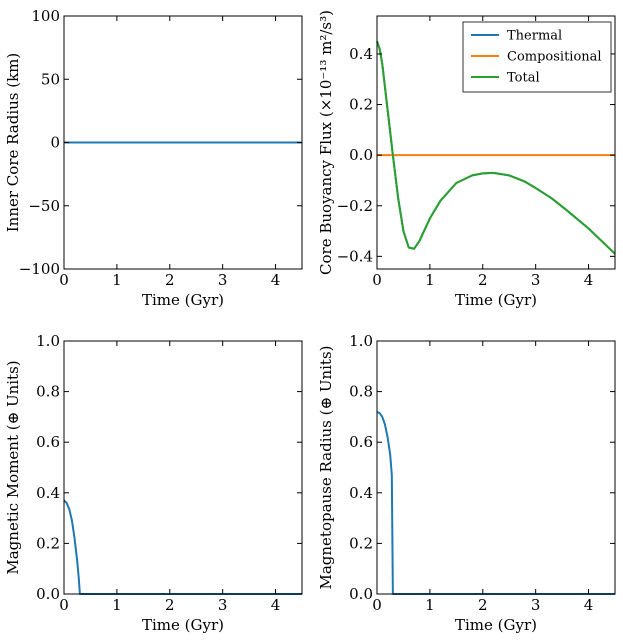 Image resolution: width=623 pixels, height=641 pixels. Describe the element at coordinates (50, 79) in the screenshot. I see `y-tick-label: 50` at that location.